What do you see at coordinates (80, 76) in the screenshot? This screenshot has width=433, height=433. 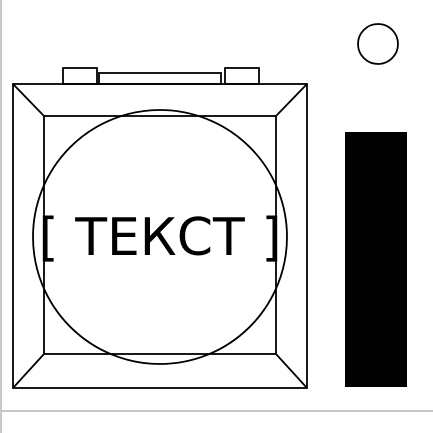 I see `connector-tab-left` at bounding box center [80, 76].